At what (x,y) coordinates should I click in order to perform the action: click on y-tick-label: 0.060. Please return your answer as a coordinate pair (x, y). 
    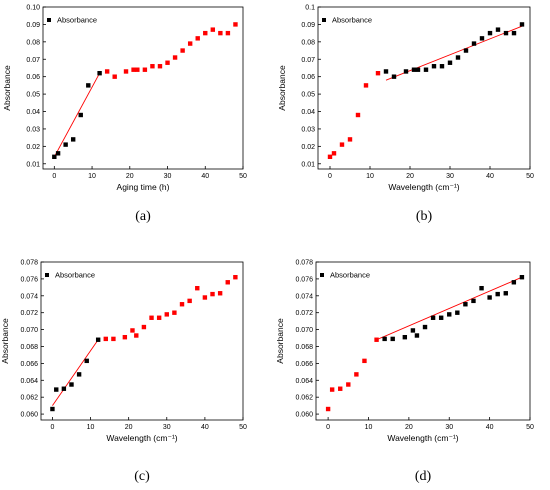
    Looking at the image, I should click on (304, 415).